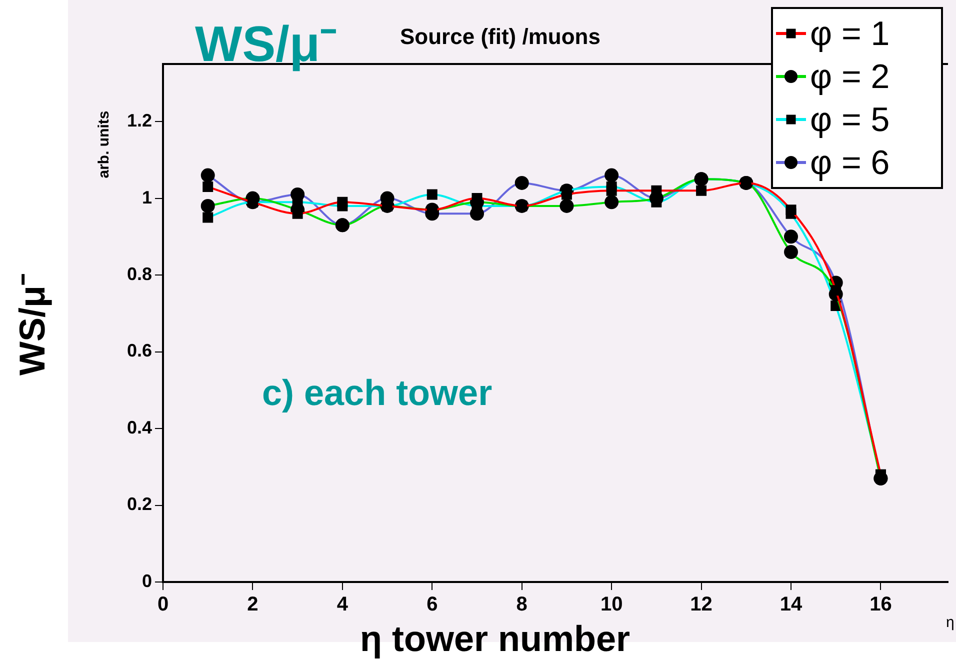 Image resolution: width=956 pixels, height=668 pixels. I want to click on y-tick-label: 1.2, so click(139, 120).